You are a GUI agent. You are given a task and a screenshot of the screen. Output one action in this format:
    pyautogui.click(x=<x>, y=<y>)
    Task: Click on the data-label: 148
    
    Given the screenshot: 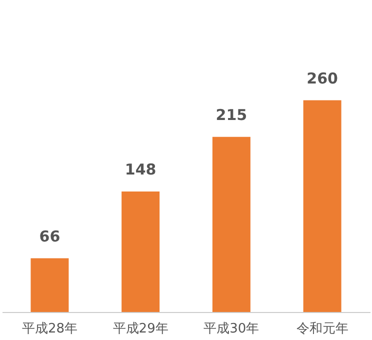 What is the action you would take?
    pyautogui.click(x=140, y=169)
    